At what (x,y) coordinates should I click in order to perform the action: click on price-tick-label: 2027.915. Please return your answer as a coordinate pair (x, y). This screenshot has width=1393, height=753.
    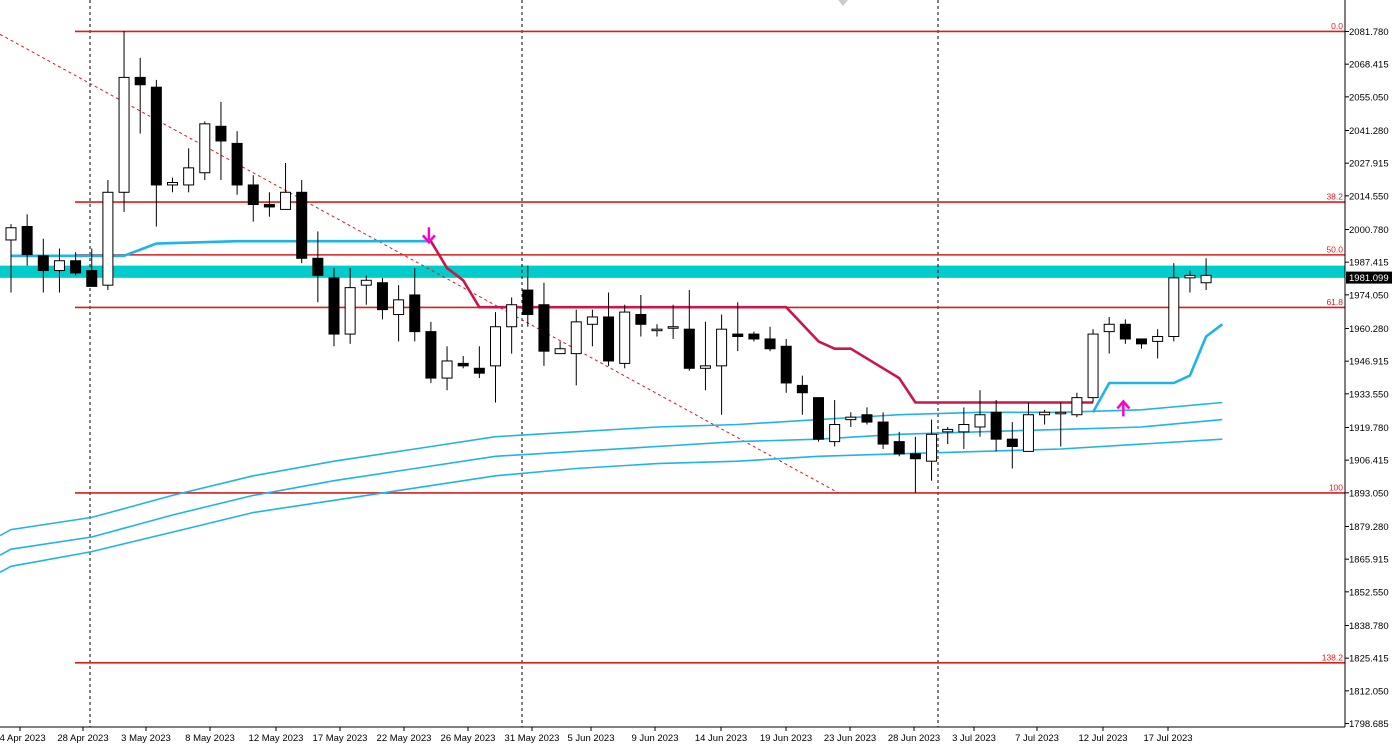
    Looking at the image, I should click on (1369, 164).